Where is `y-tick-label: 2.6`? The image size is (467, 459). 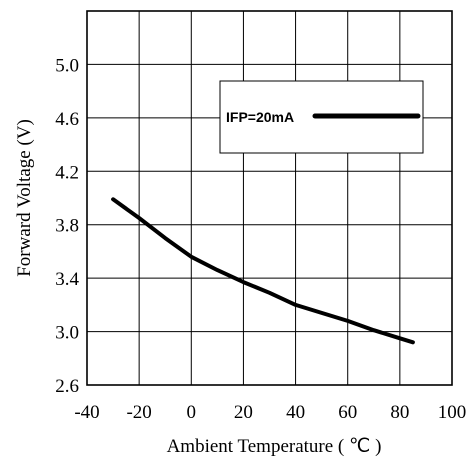 y-tick-label: 2.6 is located at coordinates (67, 386).